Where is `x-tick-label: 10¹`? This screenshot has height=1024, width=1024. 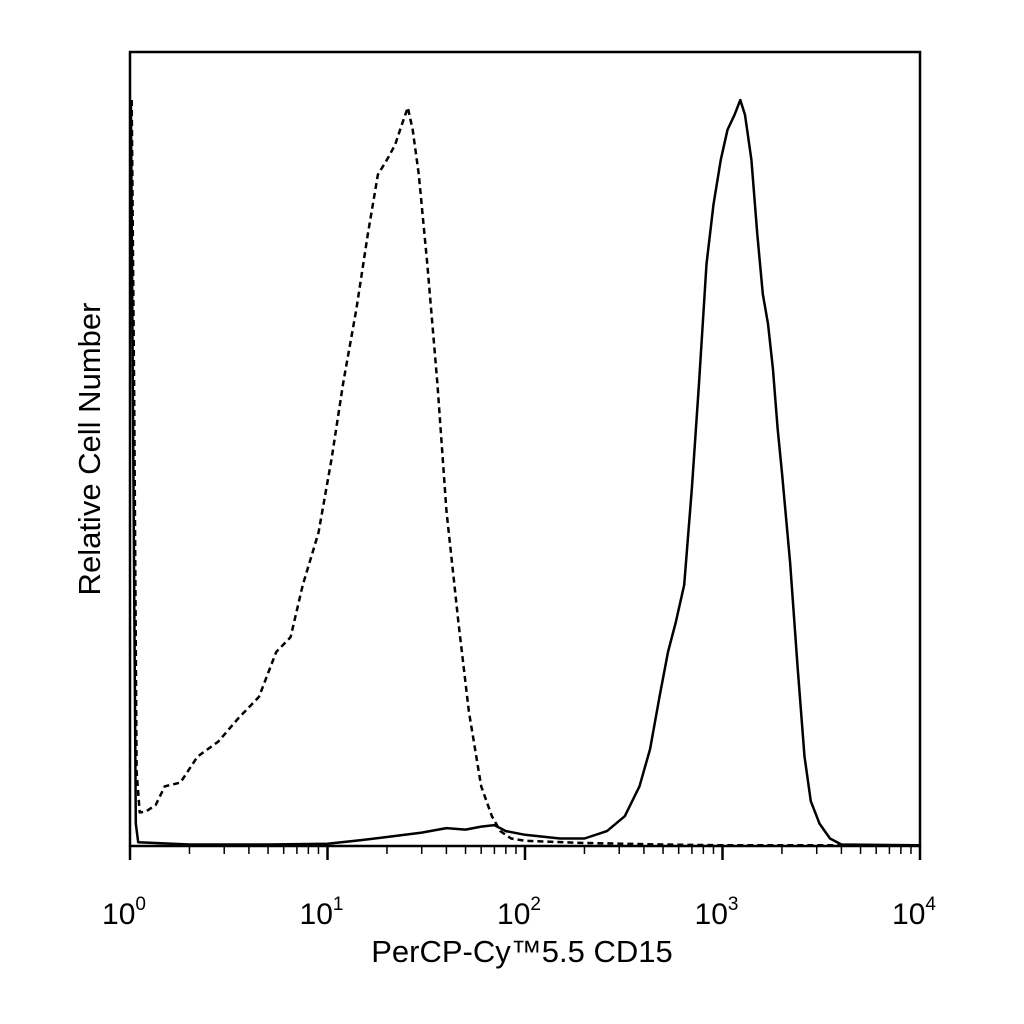 x-tick-label: 10¹ is located at coordinates (322, 912).